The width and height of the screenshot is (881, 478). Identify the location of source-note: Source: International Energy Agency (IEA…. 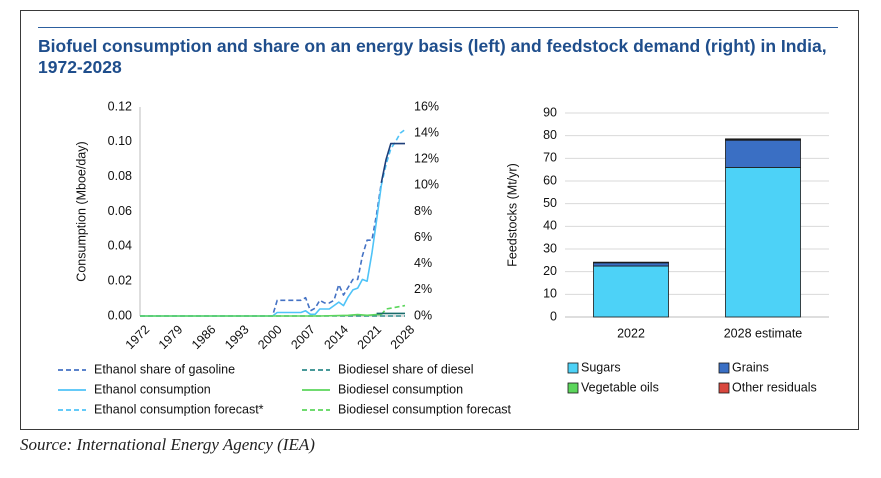
(167, 444).